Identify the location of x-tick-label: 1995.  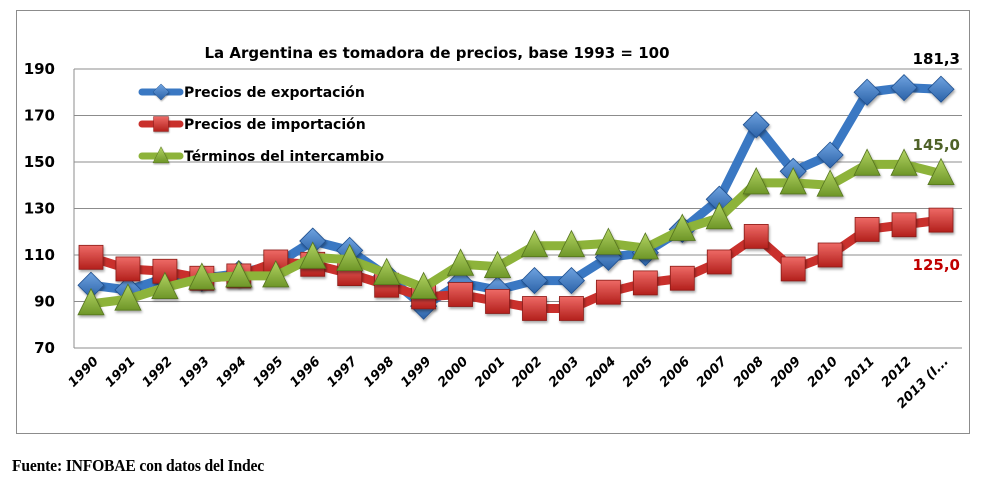
(268, 372).